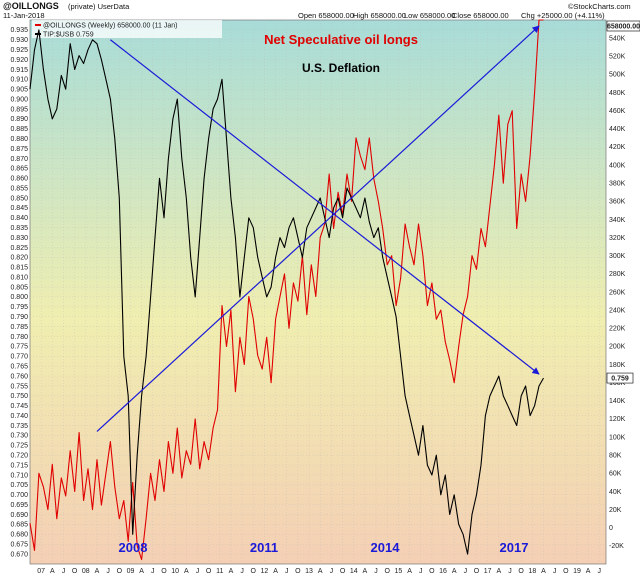 This screenshot has height=576, width=640. What do you see at coordinates (430, 15) in the screenshot?
I see `ohlc-low: Low 658000.00` at bounding box center [430, 15].